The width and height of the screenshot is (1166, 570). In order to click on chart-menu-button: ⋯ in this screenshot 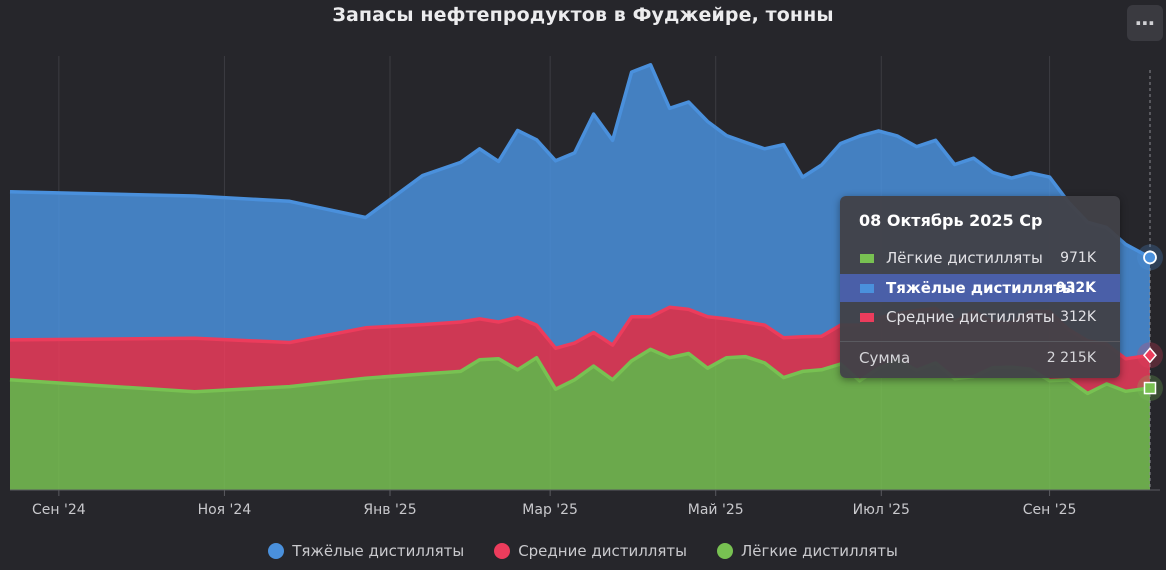, I will do `click(1145, 23)`.